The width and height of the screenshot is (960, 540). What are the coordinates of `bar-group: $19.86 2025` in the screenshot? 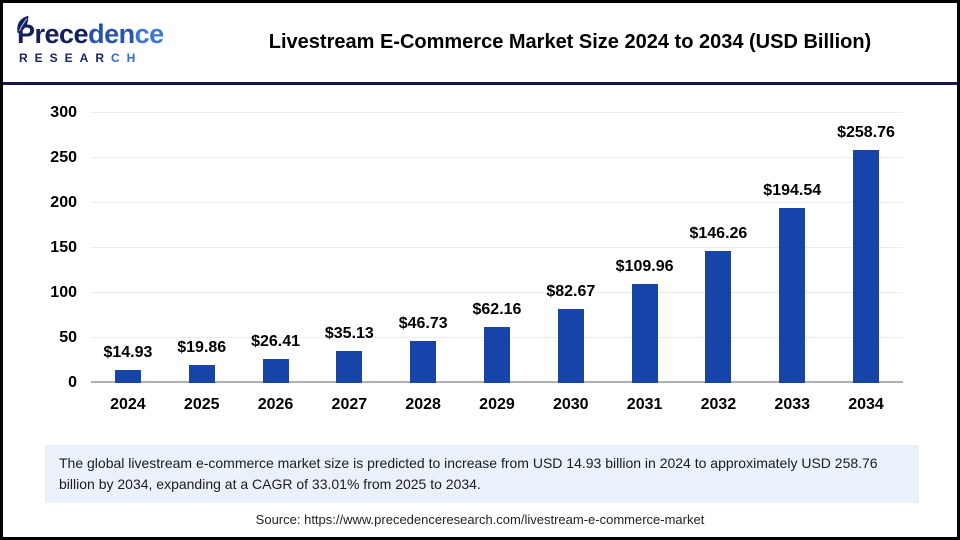 It's located at (202, 263).